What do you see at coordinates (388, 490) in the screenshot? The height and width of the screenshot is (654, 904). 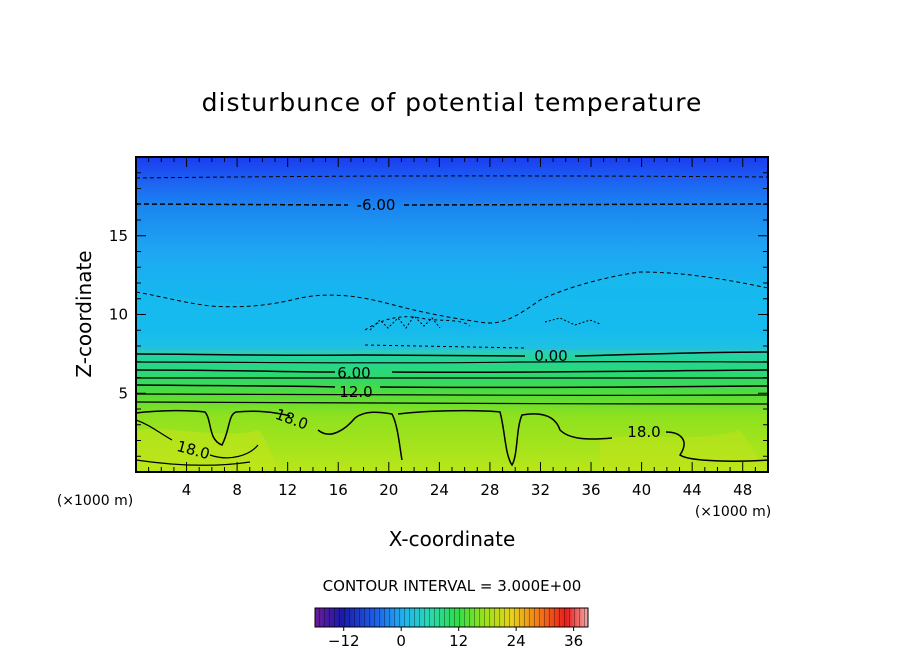 I see `x-tick-label: 20` at bounding box center [388, 490].